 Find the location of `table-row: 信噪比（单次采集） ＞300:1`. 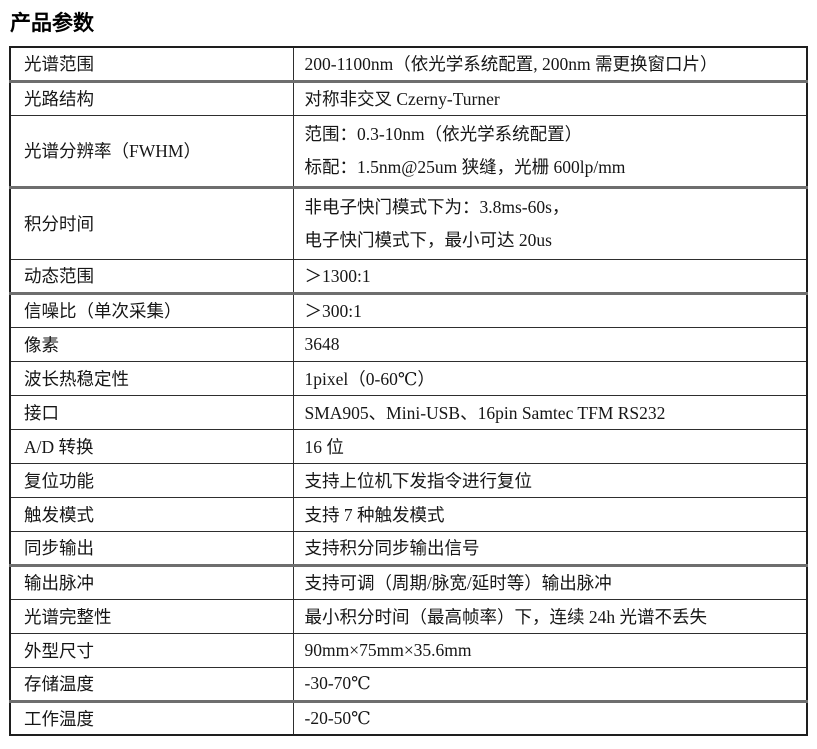

table-row: 信噪比（单次采集） ＞300:1 is located at coordinates (408, 310).